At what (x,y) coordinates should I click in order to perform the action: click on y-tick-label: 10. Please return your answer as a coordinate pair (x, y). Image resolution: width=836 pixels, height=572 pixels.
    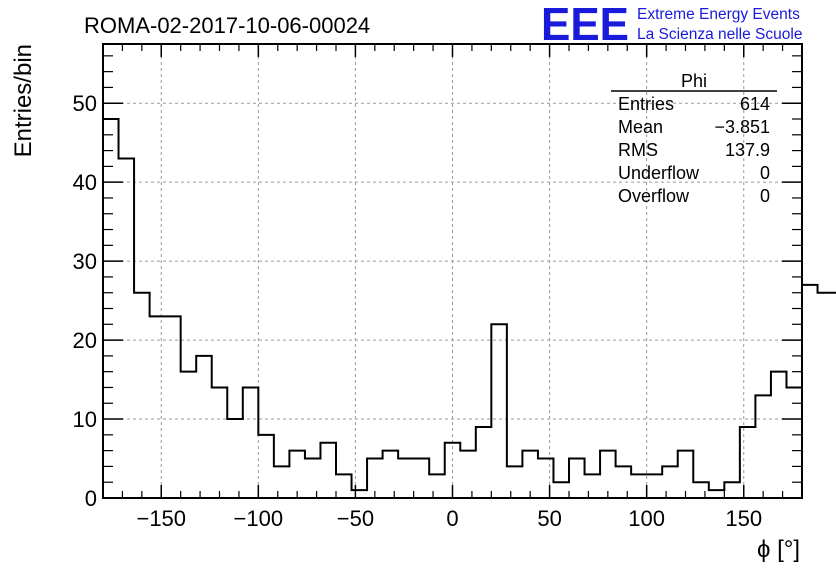
    Looking at the image, I should click on (85, 419).